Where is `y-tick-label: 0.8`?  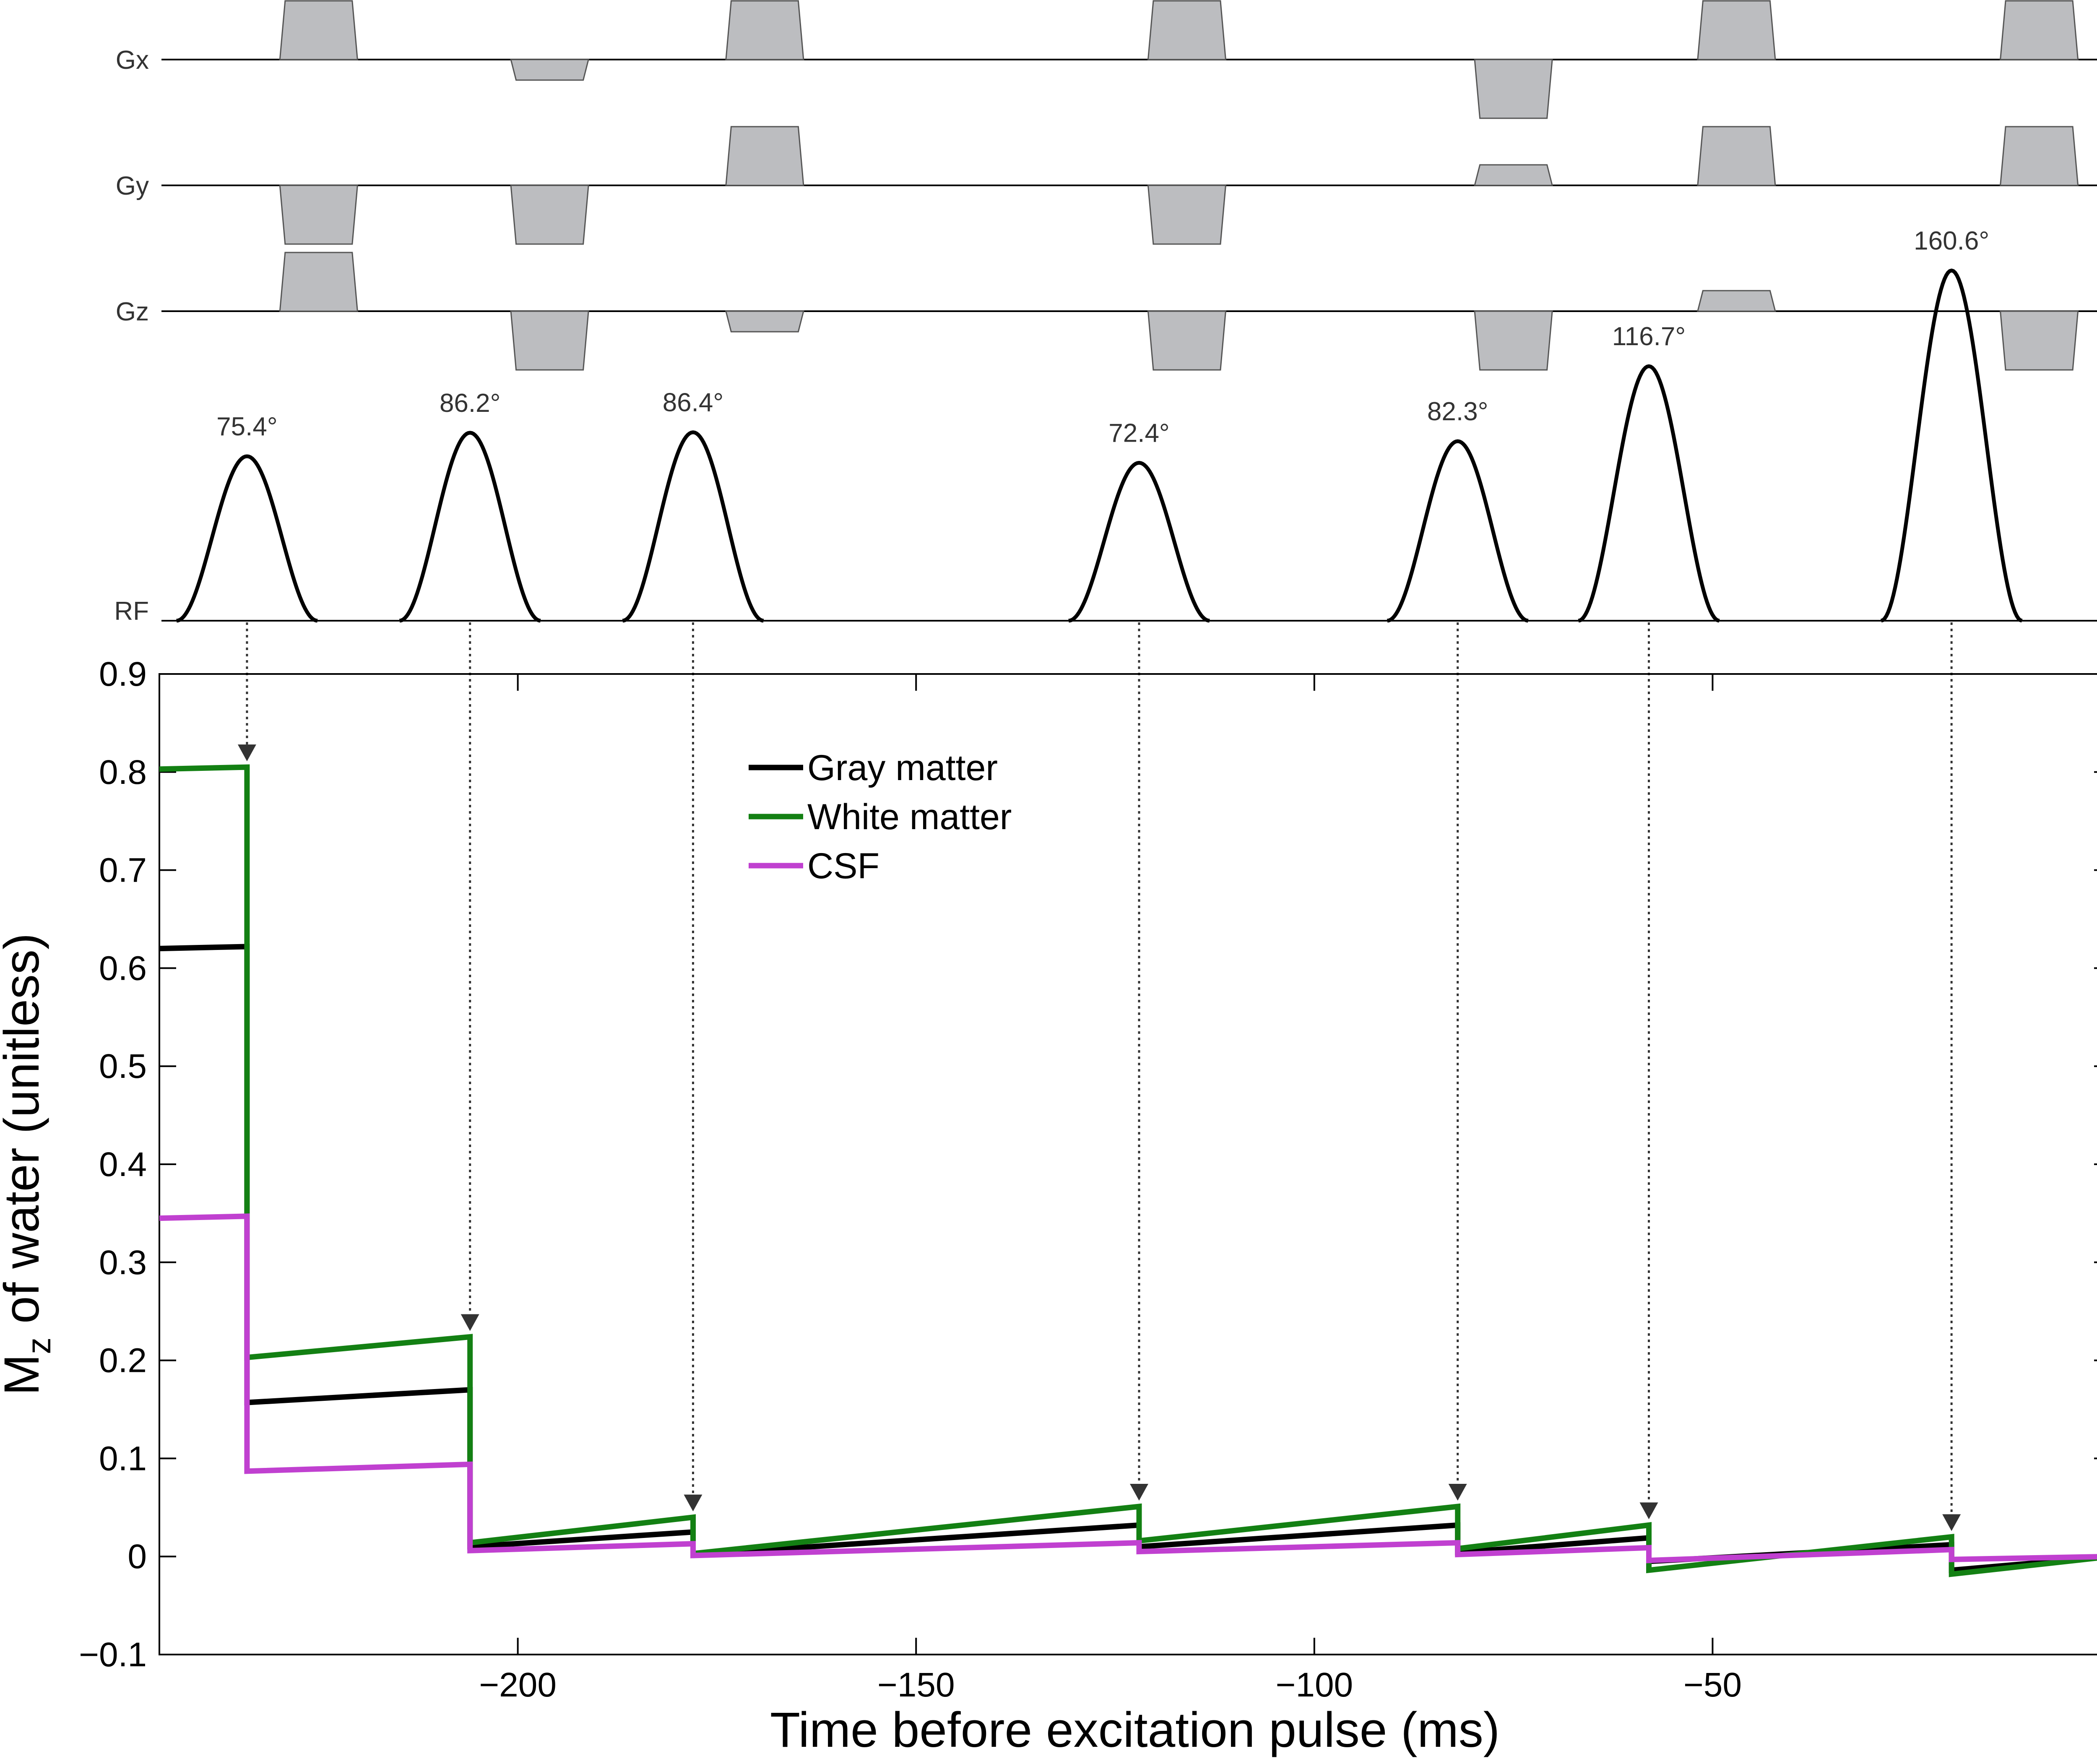
y-tick-label: 0.8 is located at coordinates (123, 772).